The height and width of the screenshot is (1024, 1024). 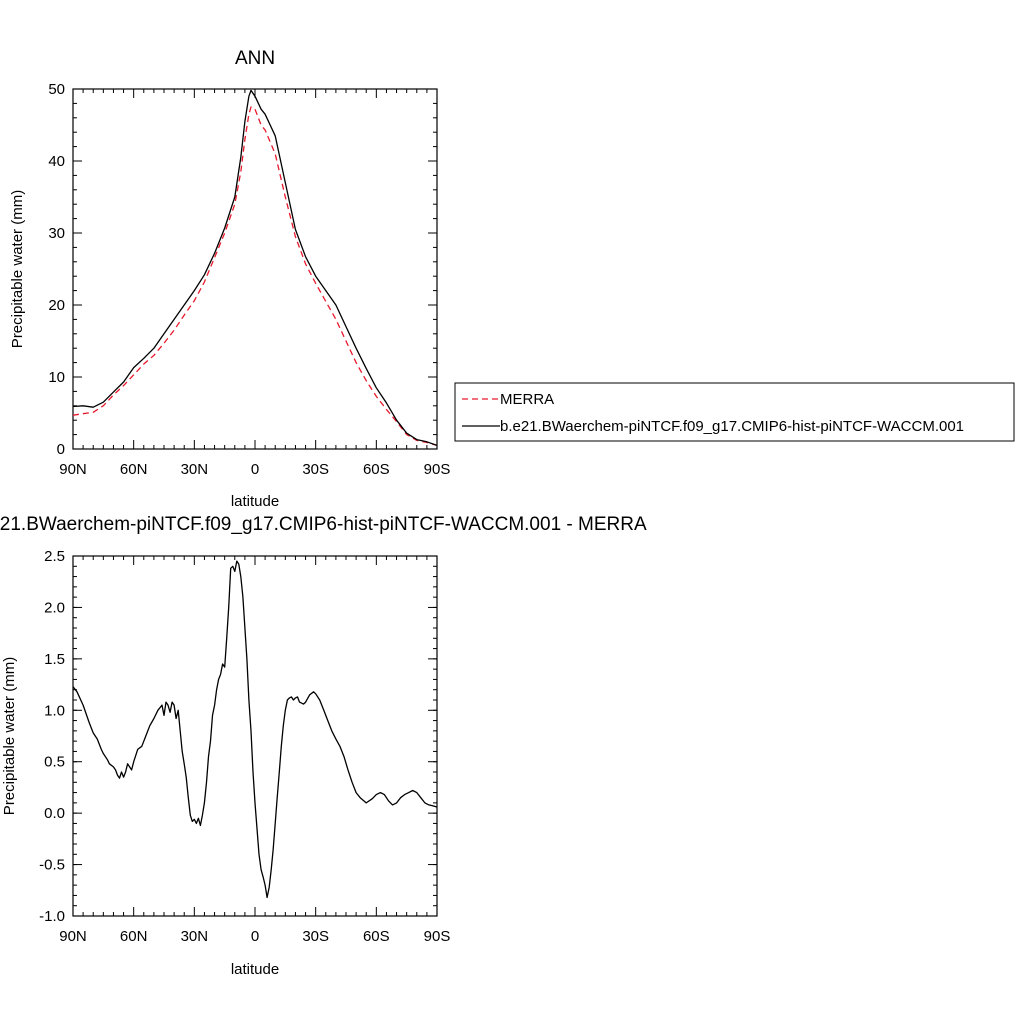 What do you see at coordinates (61, 449) in the screenshot?
I see `y-tick-label: 0` at bounding box center [61, 449].